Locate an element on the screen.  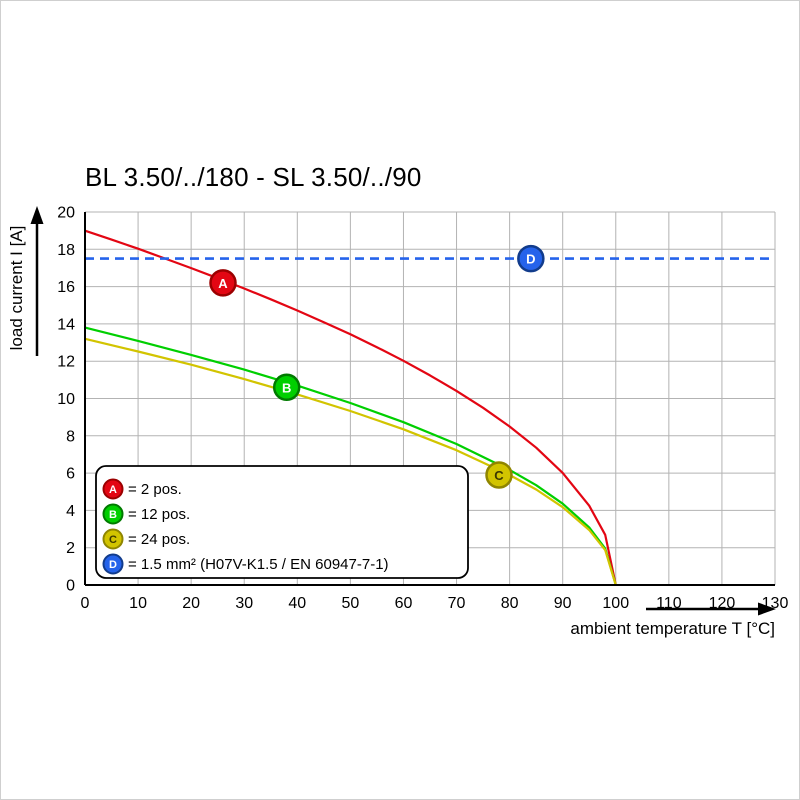
marker-B-letter: B is located at coordinates (286, 387).